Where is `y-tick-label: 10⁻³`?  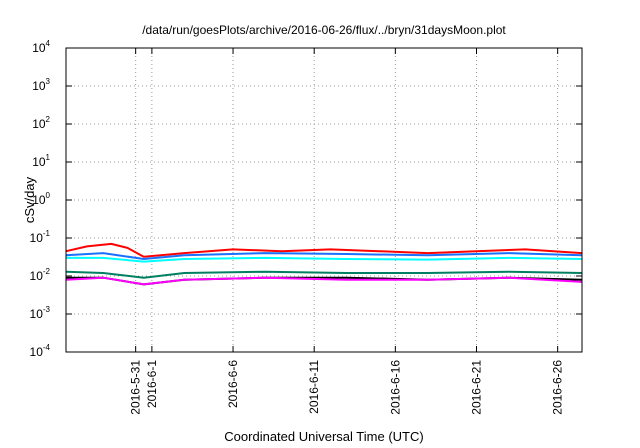
y-tick-label: 10⁻³ is located at coordinates (40, 313).